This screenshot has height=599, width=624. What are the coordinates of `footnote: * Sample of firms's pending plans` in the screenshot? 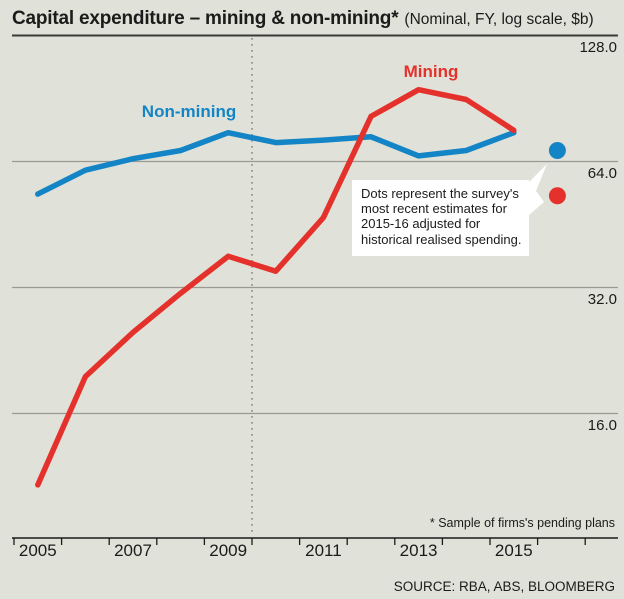 It's located at (522, 523).